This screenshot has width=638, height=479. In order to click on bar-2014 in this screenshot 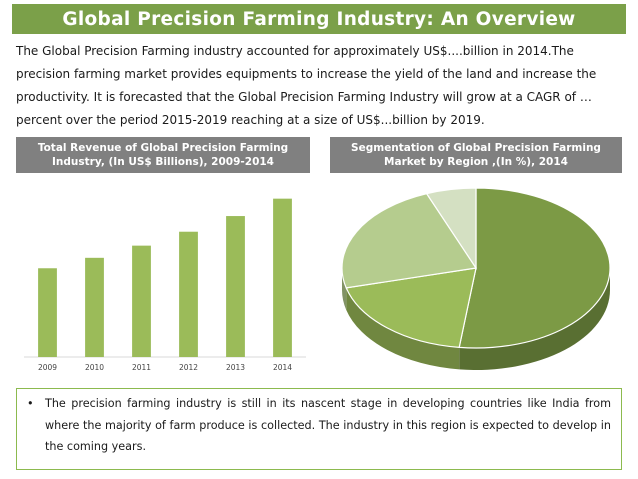, I will do `click(282, 277)`.